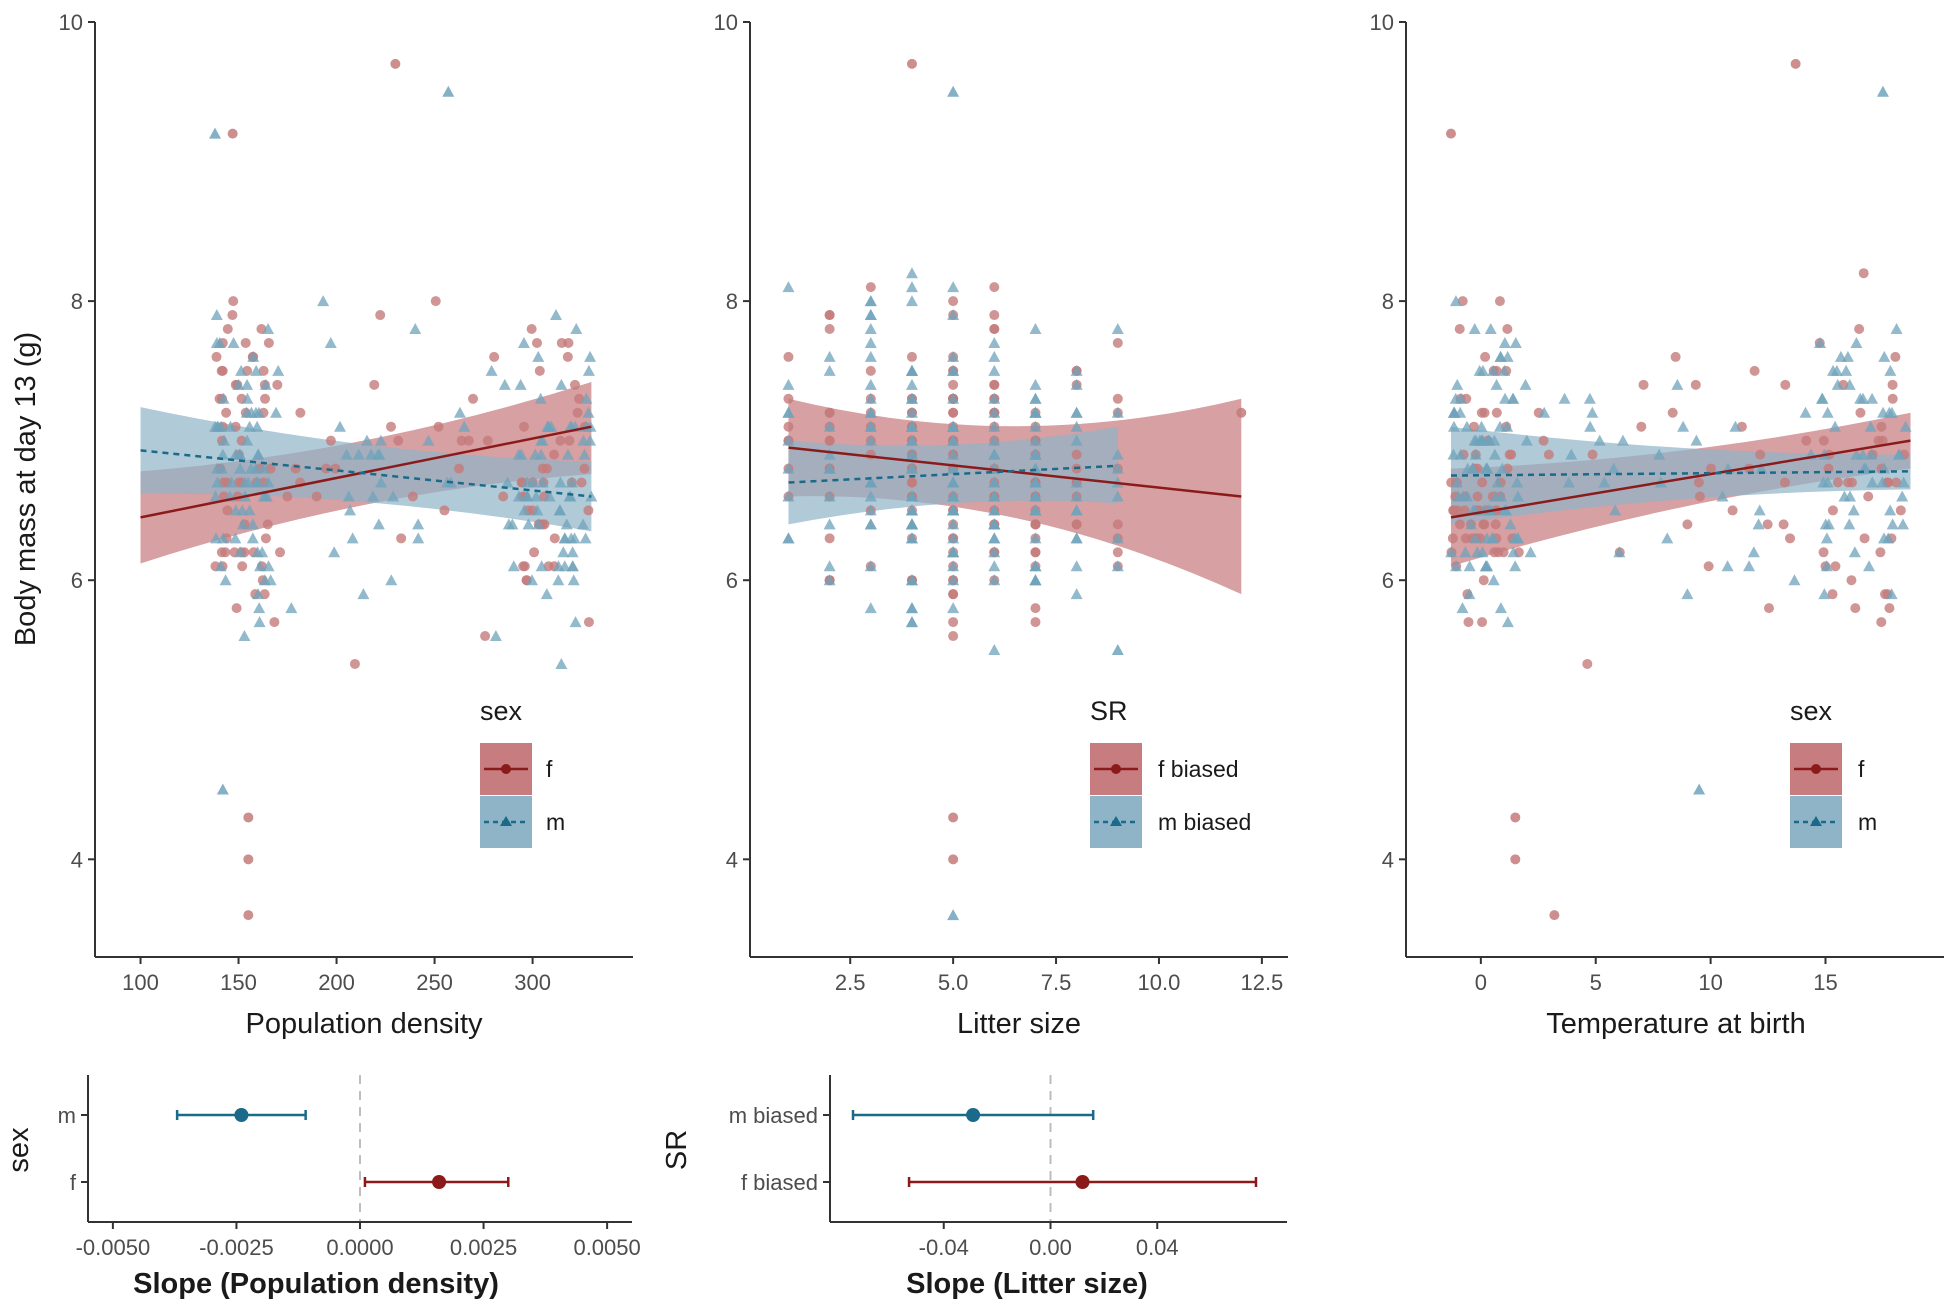 The width and height of the screenshot is (1948, 1310). Describe the element at coordinates (1825, 982) in the screenshot. I see `x-tick-label: 15` at that location.